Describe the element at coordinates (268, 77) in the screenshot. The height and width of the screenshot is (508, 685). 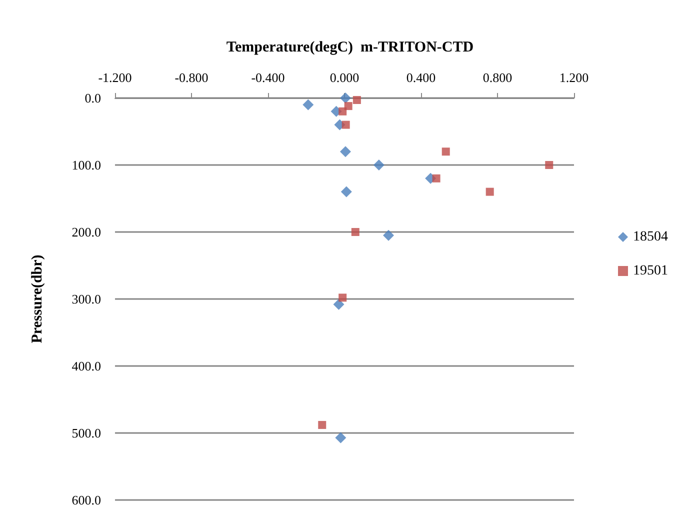
I see `x-tick-label: -0.400` at that location.